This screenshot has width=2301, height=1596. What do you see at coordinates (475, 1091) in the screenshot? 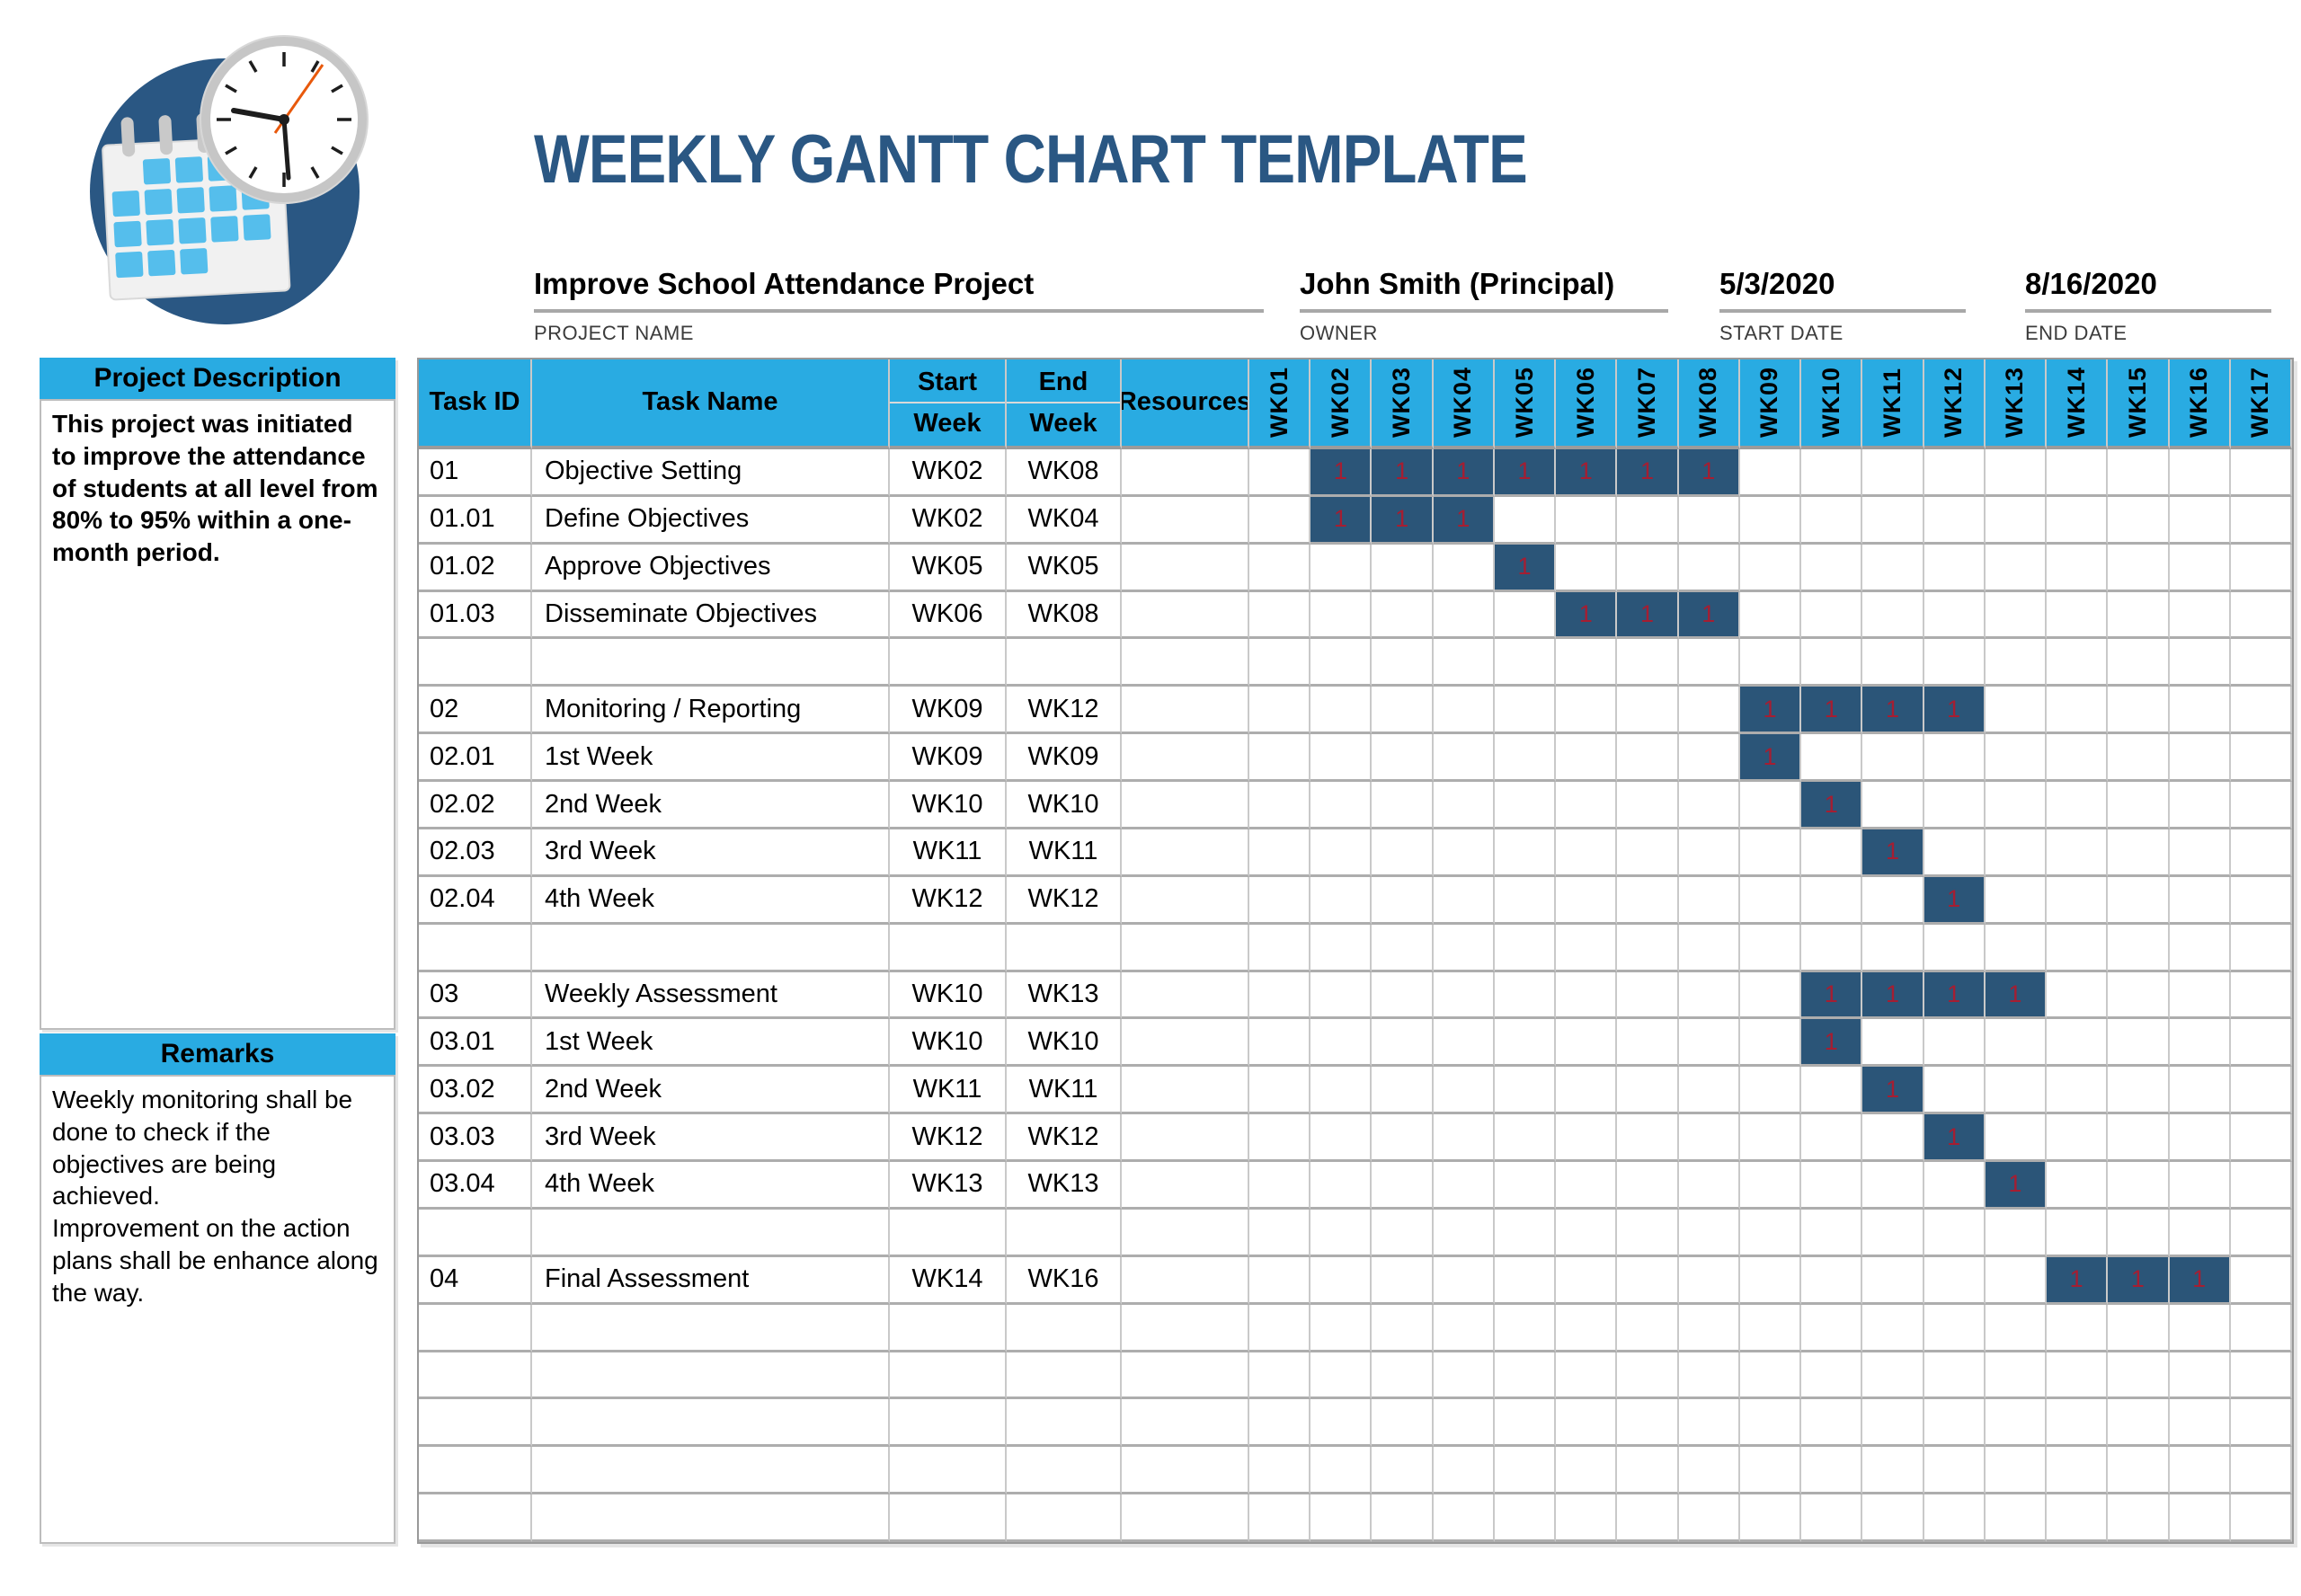
I see `task-id-cell: 03.02` at bounding box center [475, 1091].